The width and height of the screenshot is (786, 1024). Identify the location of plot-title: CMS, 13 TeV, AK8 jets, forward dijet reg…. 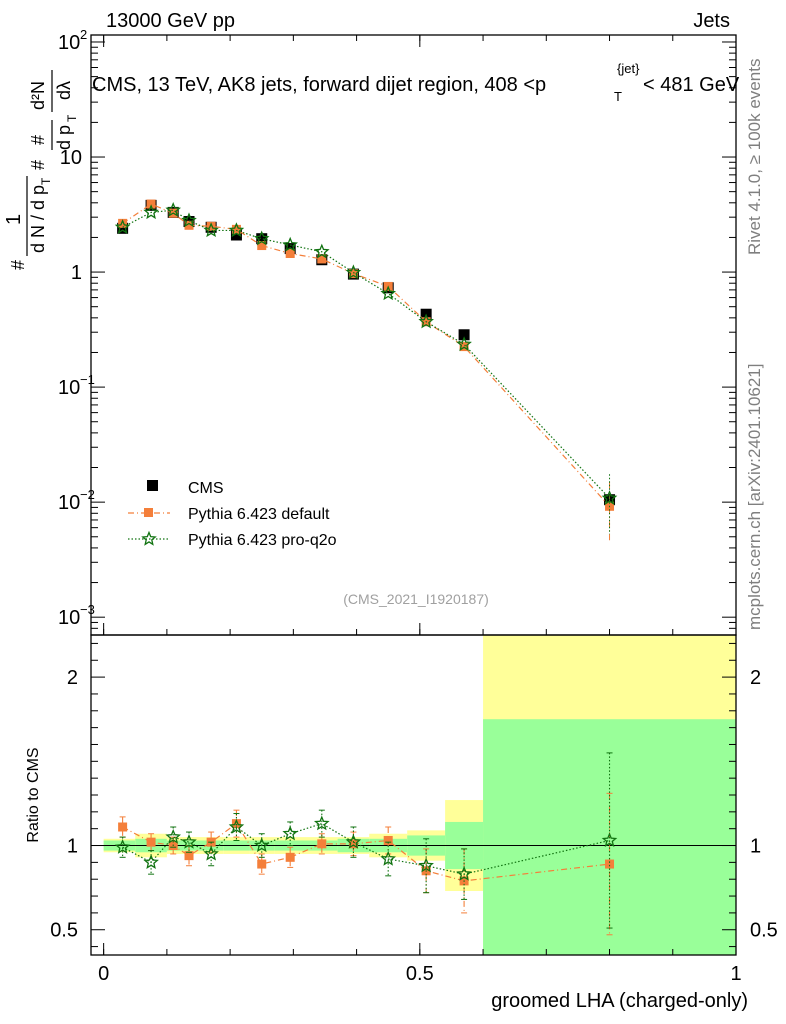
(416, 82).